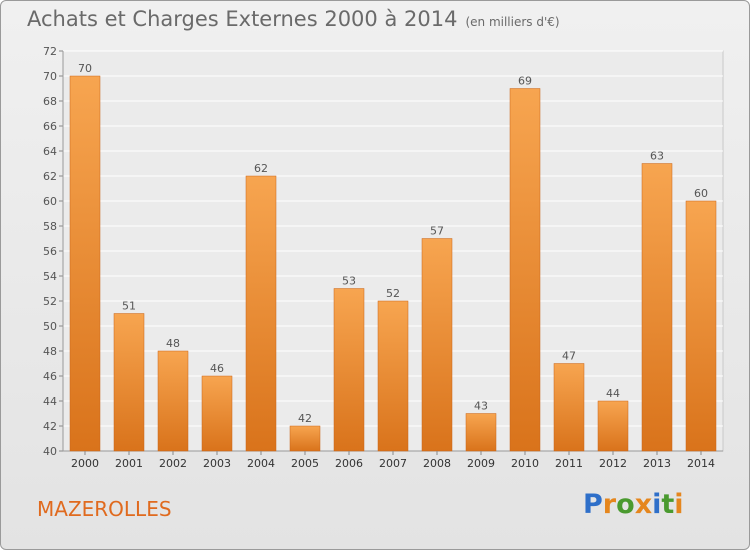 The height and width of the screenshot is (550, 750). Describe the element at coordinates (349, 463) in the screenshot. I see `x-tick-label: 2006` at that location.